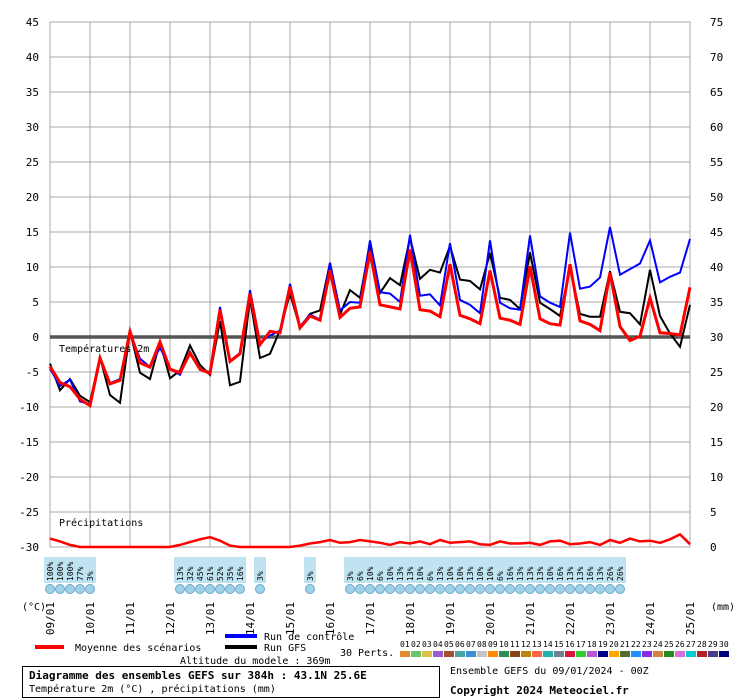 This screenshot has width=740, height=700. Describe the element at coordinates (716, 232) in the screenshot. I see `precip-tick-label: 45` at that location.